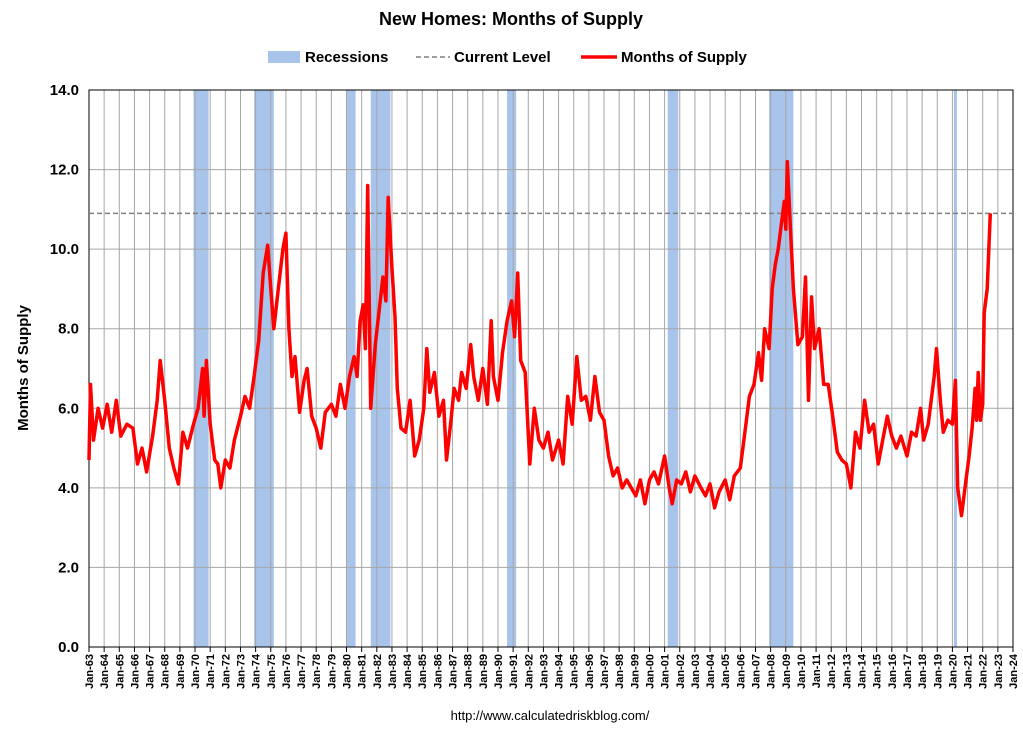  I want to click on x-tick-label: Jan-98, so click(620, 671).